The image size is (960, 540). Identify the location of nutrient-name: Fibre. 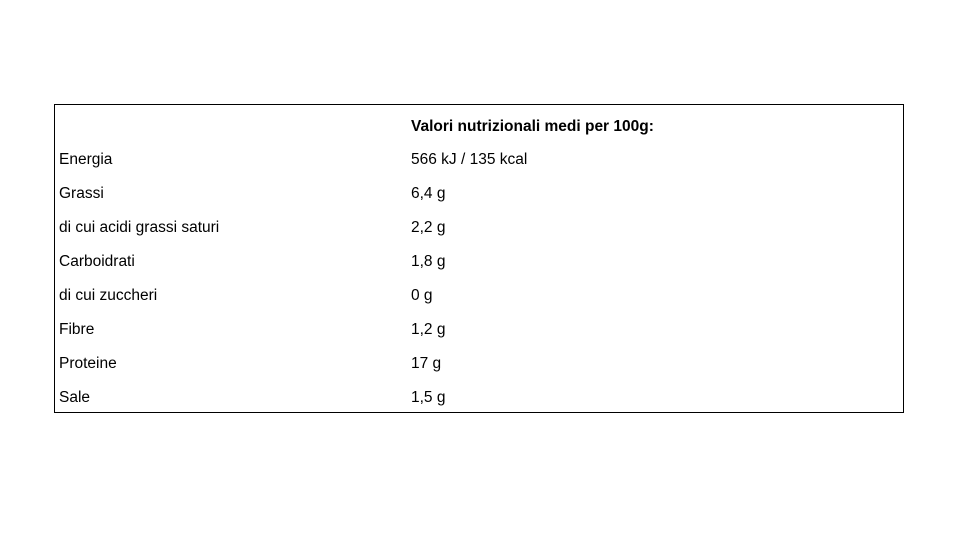
(77, 329).